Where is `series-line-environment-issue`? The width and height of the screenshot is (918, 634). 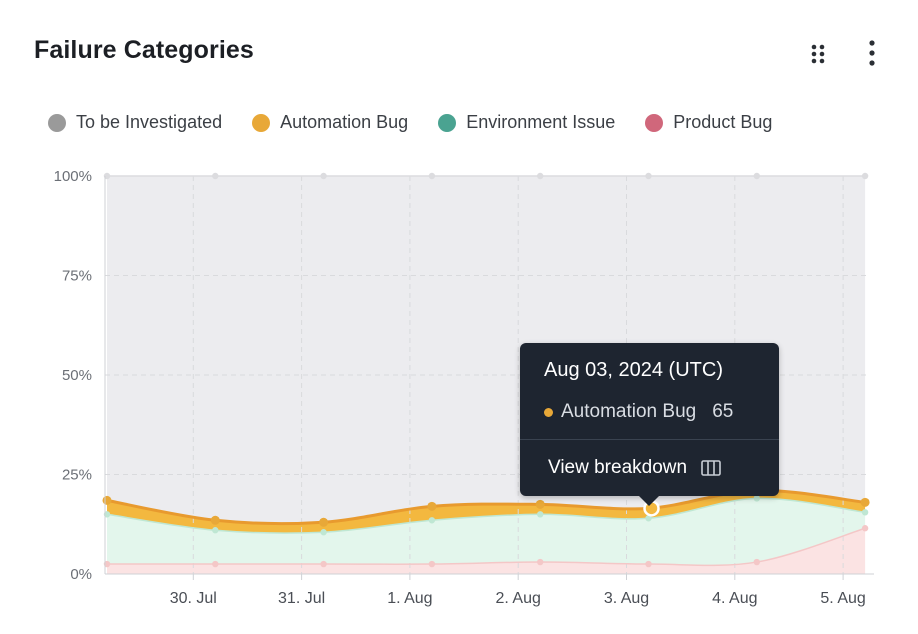
series-line-environment-issue is located at coordinates (486, 515).